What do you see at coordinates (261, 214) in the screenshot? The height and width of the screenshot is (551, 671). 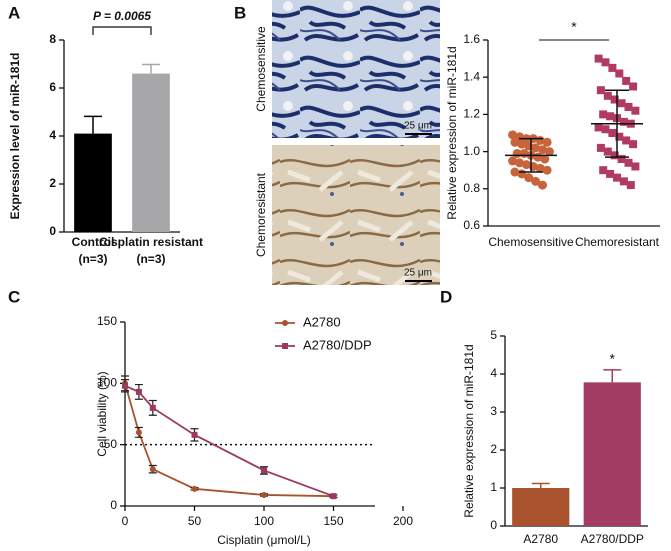 I see `micrograph-label: Chemoresistant` at bounding box center [261, 214].